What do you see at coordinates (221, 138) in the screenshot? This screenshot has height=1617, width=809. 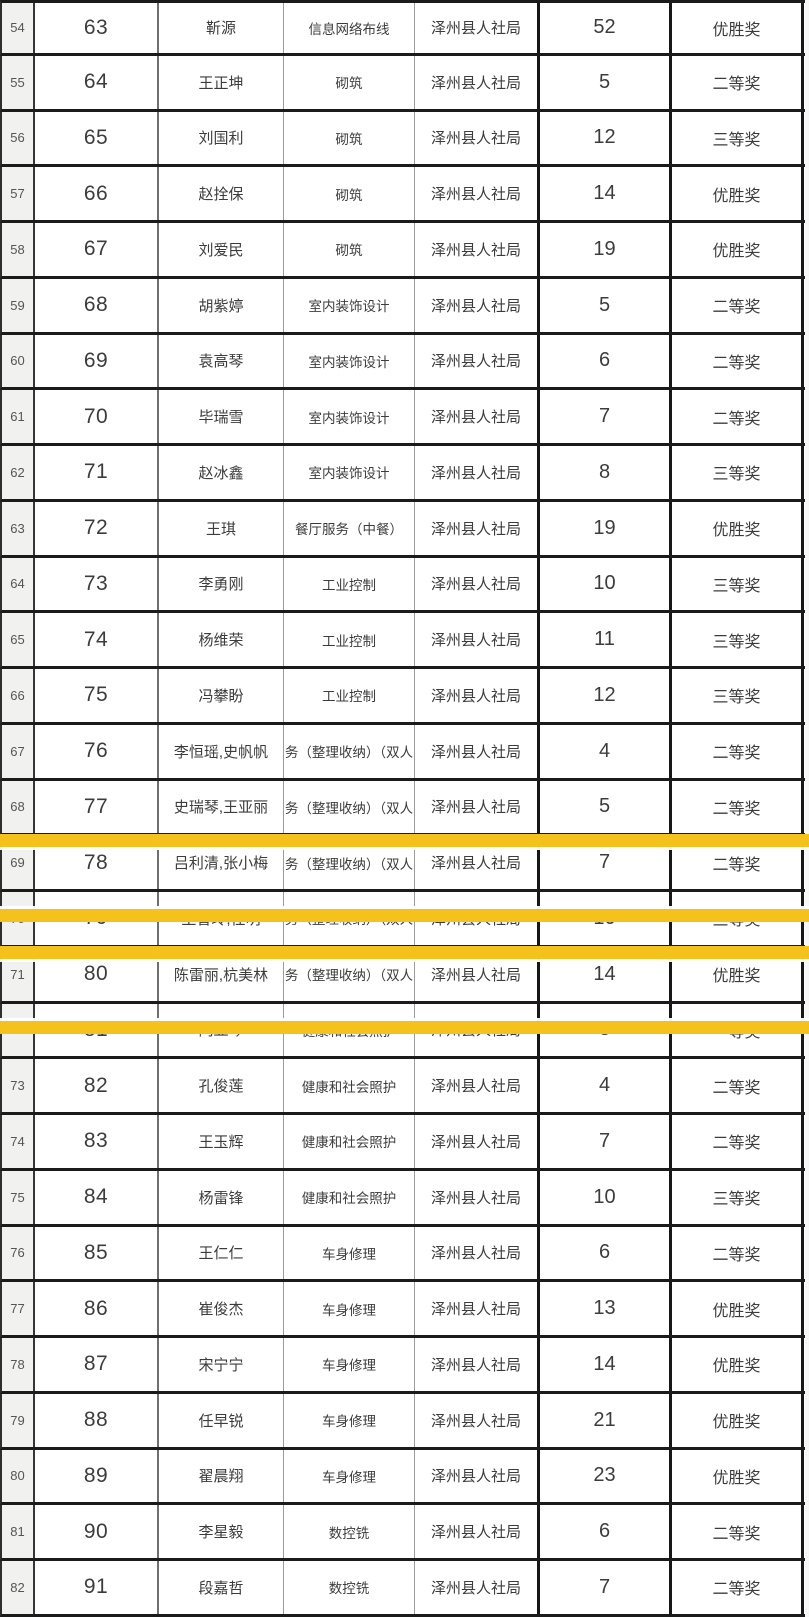 I see `name-cell: 刘国利` at bounding box center [221, 138].